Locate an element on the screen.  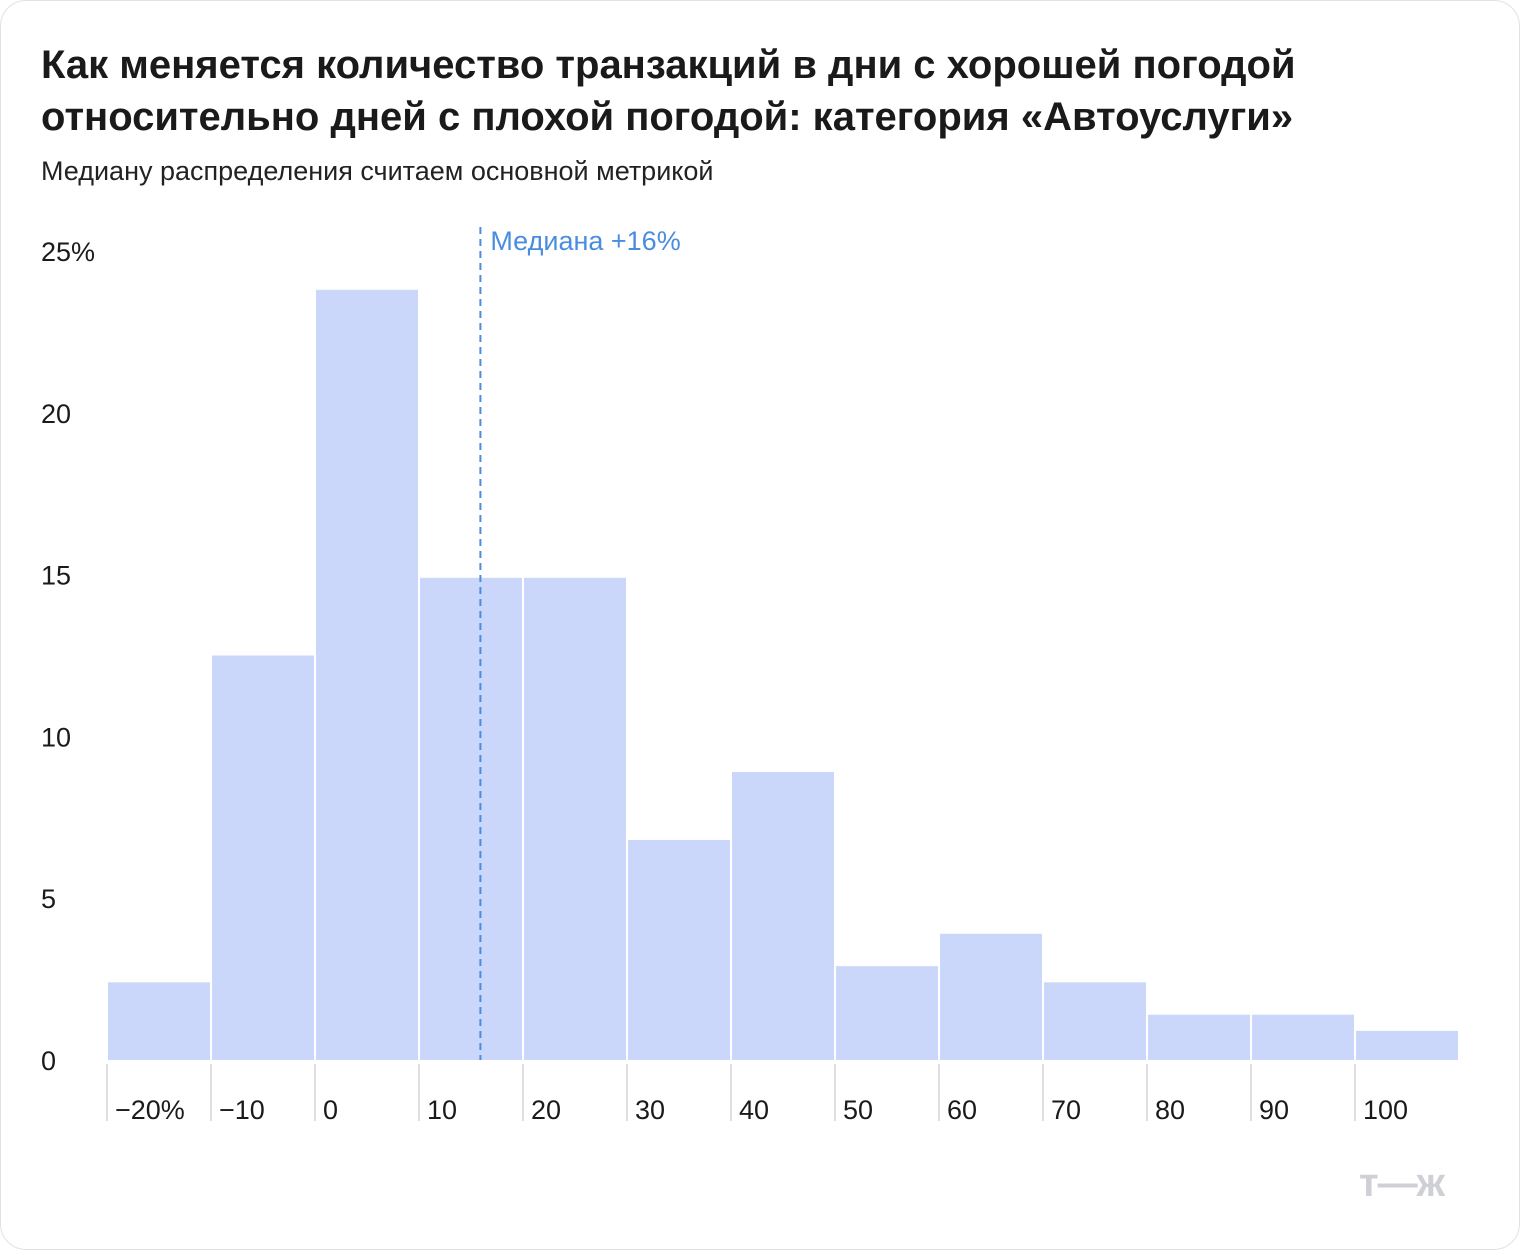
x-tick-label: 40 is located at coordinates (754, 1110).